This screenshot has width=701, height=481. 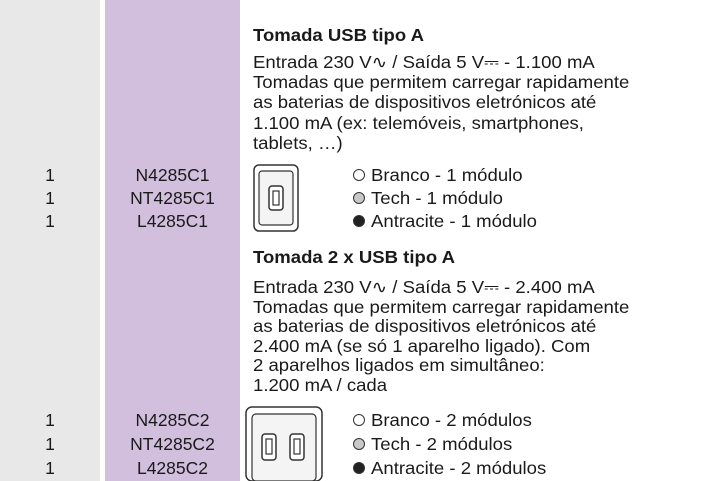 What do you see at coordinates (454, 221) in the screenshot?
I see `variant-label: Antracite - 1 módulo` at bounding box center [454, 221].